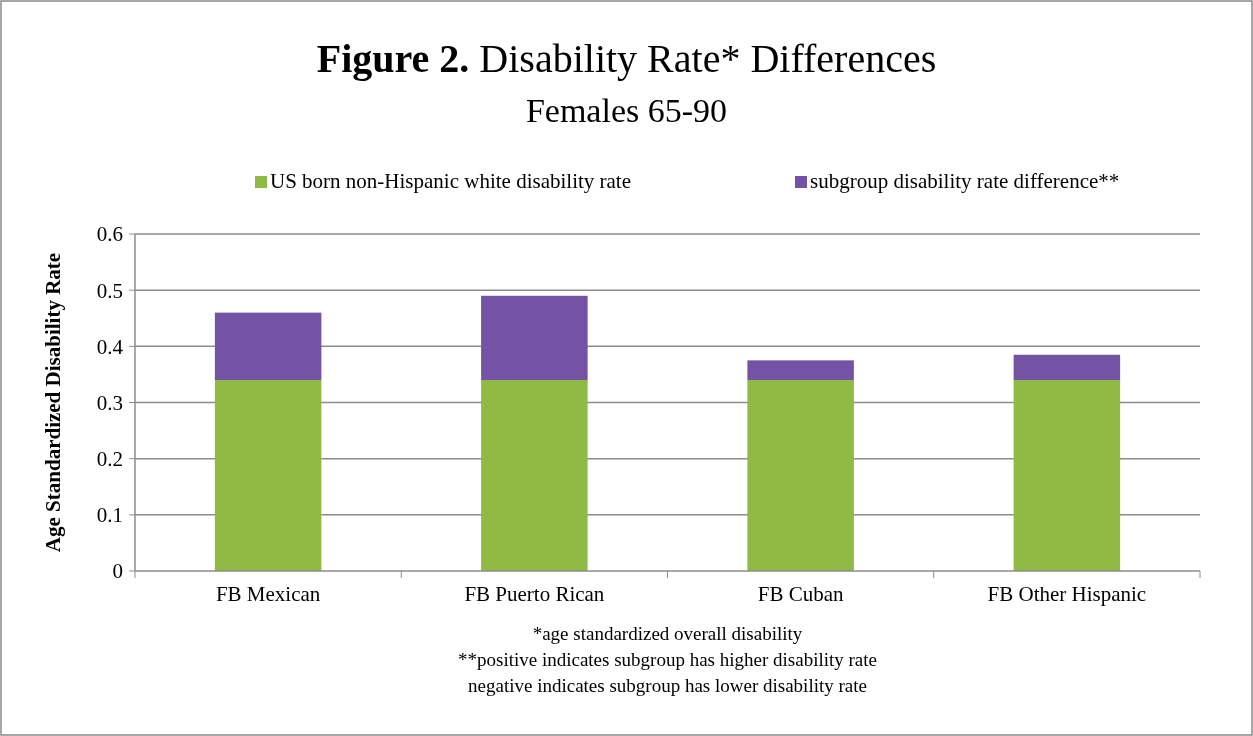  Describe the element at coordinates (626, 110) in the screenshot. I see `chart-subtitle: Females 65-90` at that location.